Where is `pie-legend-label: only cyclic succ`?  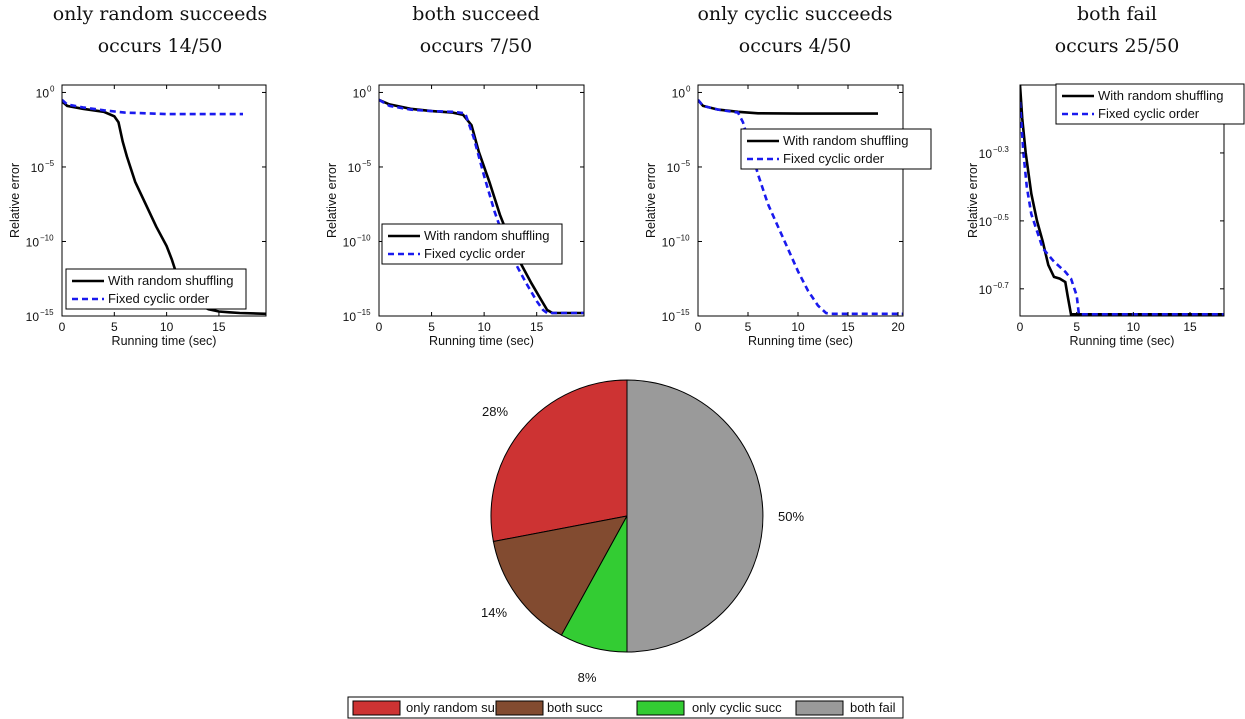 pie-legend-label: only cyclic succ is located at coordinates (737, 707).